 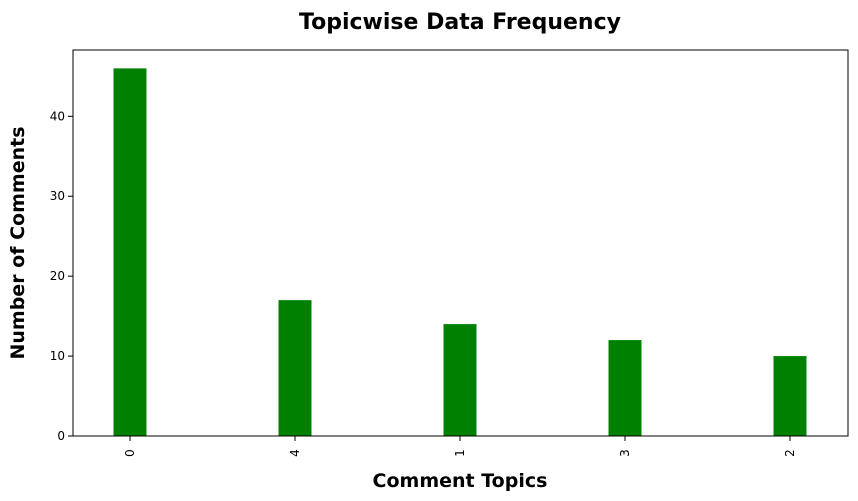 I want to click on x-axis: 0 4 1 3 2, so click(x=460, y=446).